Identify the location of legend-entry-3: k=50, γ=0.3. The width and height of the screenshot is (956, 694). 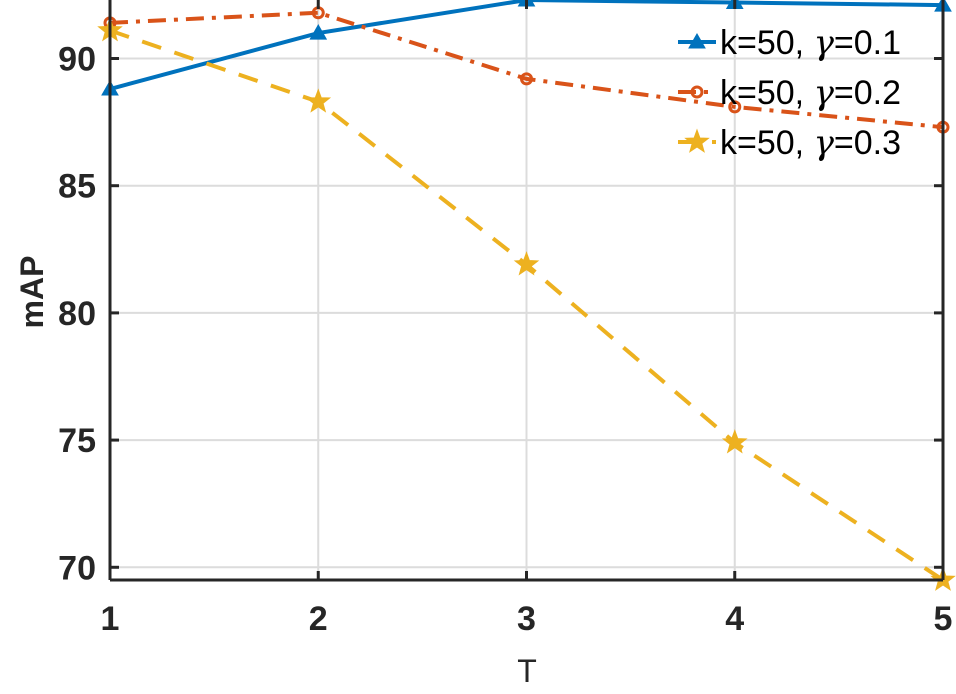
(789, 143).